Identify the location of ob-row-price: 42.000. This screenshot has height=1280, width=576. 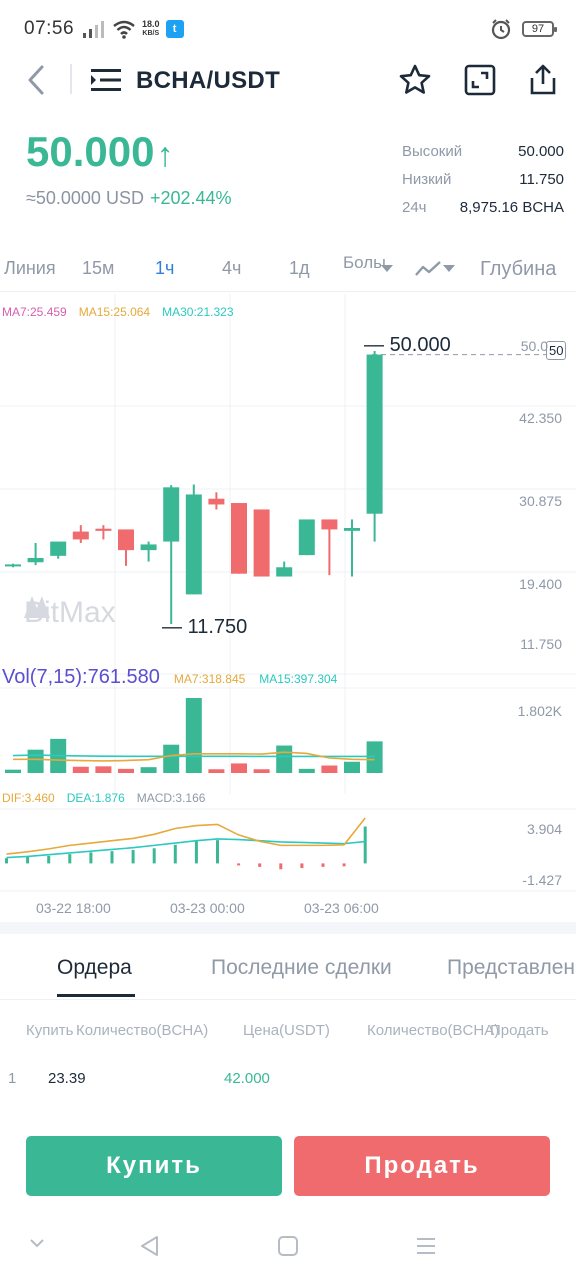
(247, 1078).